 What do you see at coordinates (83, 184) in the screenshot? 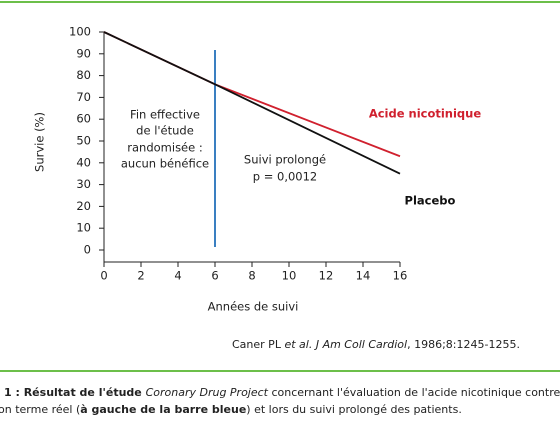
I see `y-tick-label: 30` at bounding box center [83, 184].